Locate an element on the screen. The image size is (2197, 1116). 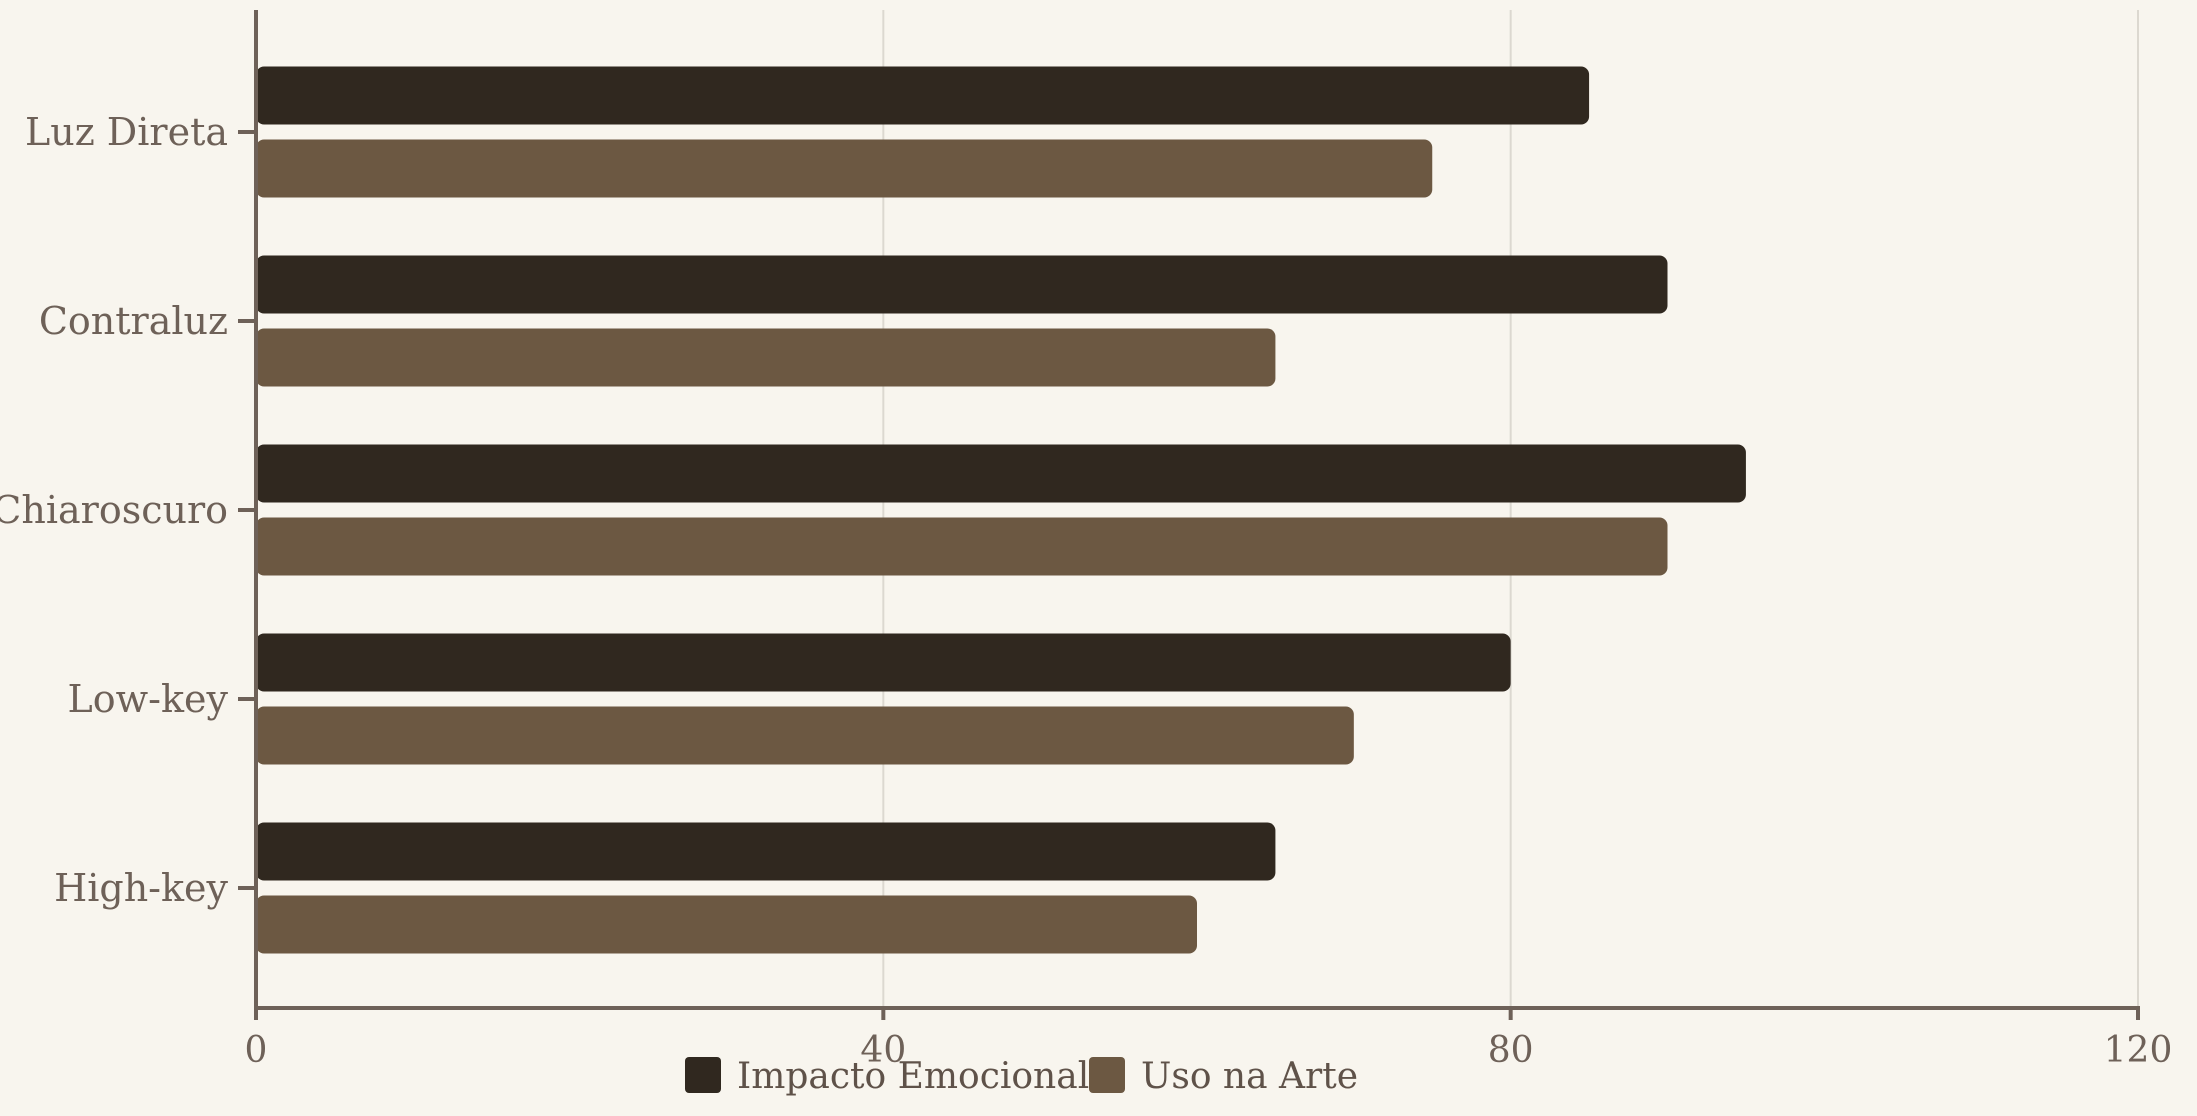
x-tick-label-0: 0 is located at coordinates (256, 1050).